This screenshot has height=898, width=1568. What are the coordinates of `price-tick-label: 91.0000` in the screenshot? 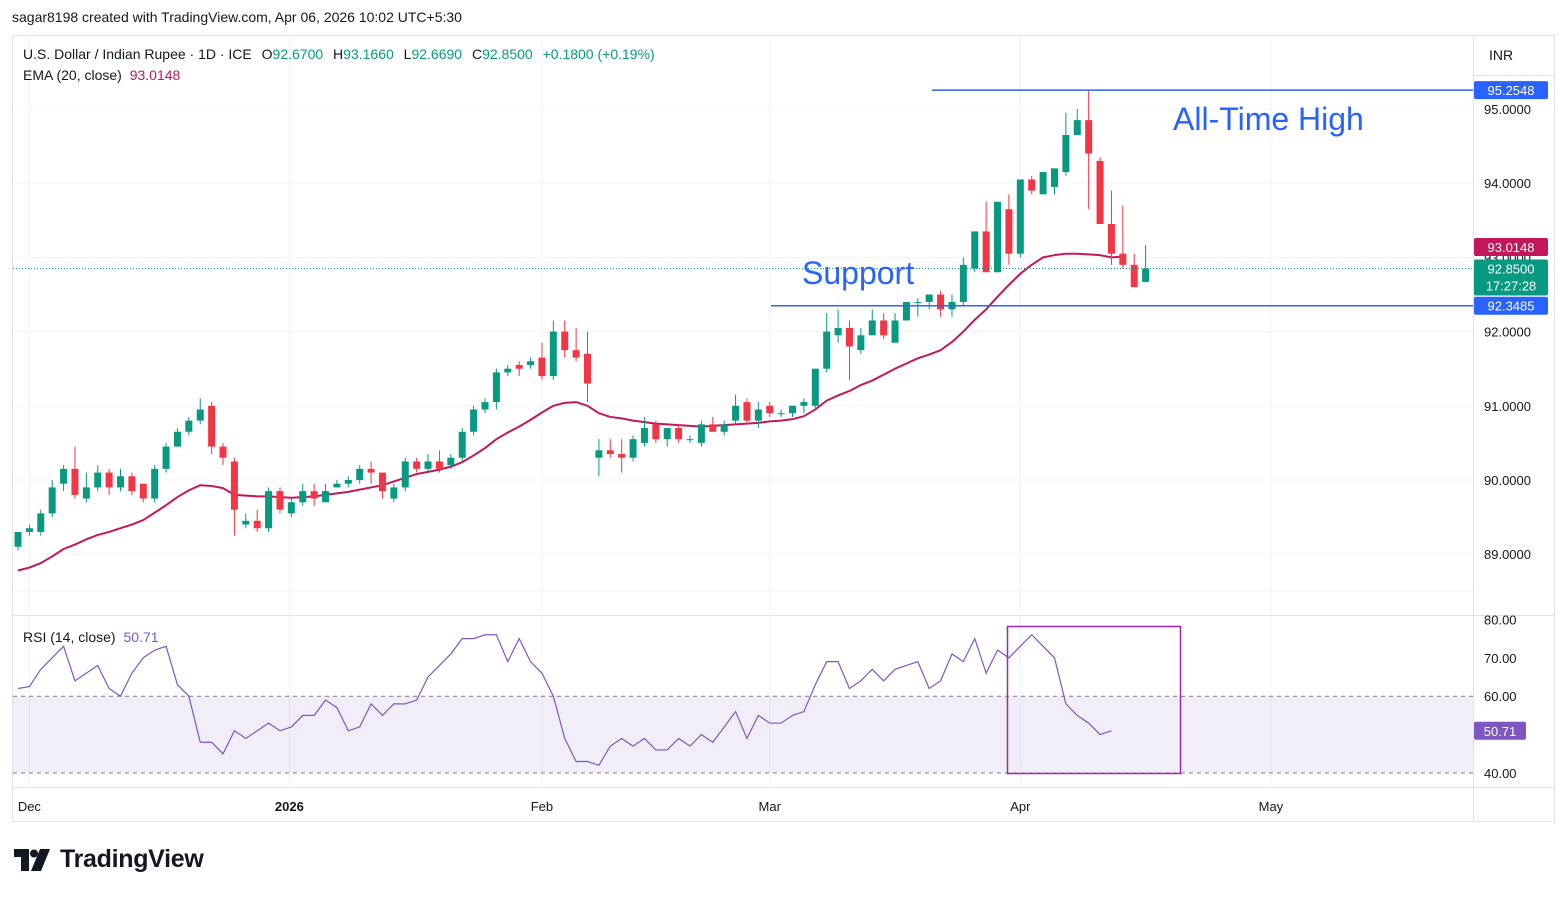 It's located at (1507, 406).